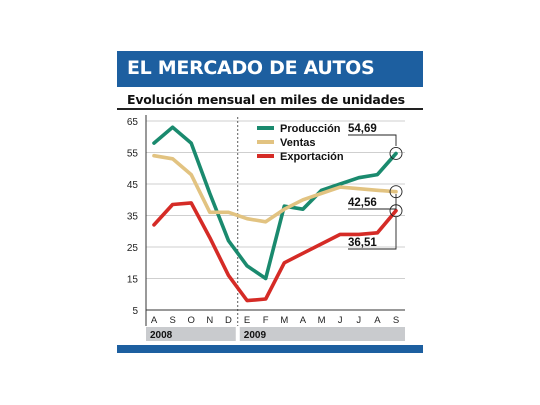  Describe the element at coordinates (228, 320) in the screenshot. I see `x-tick-label: D` at that location.